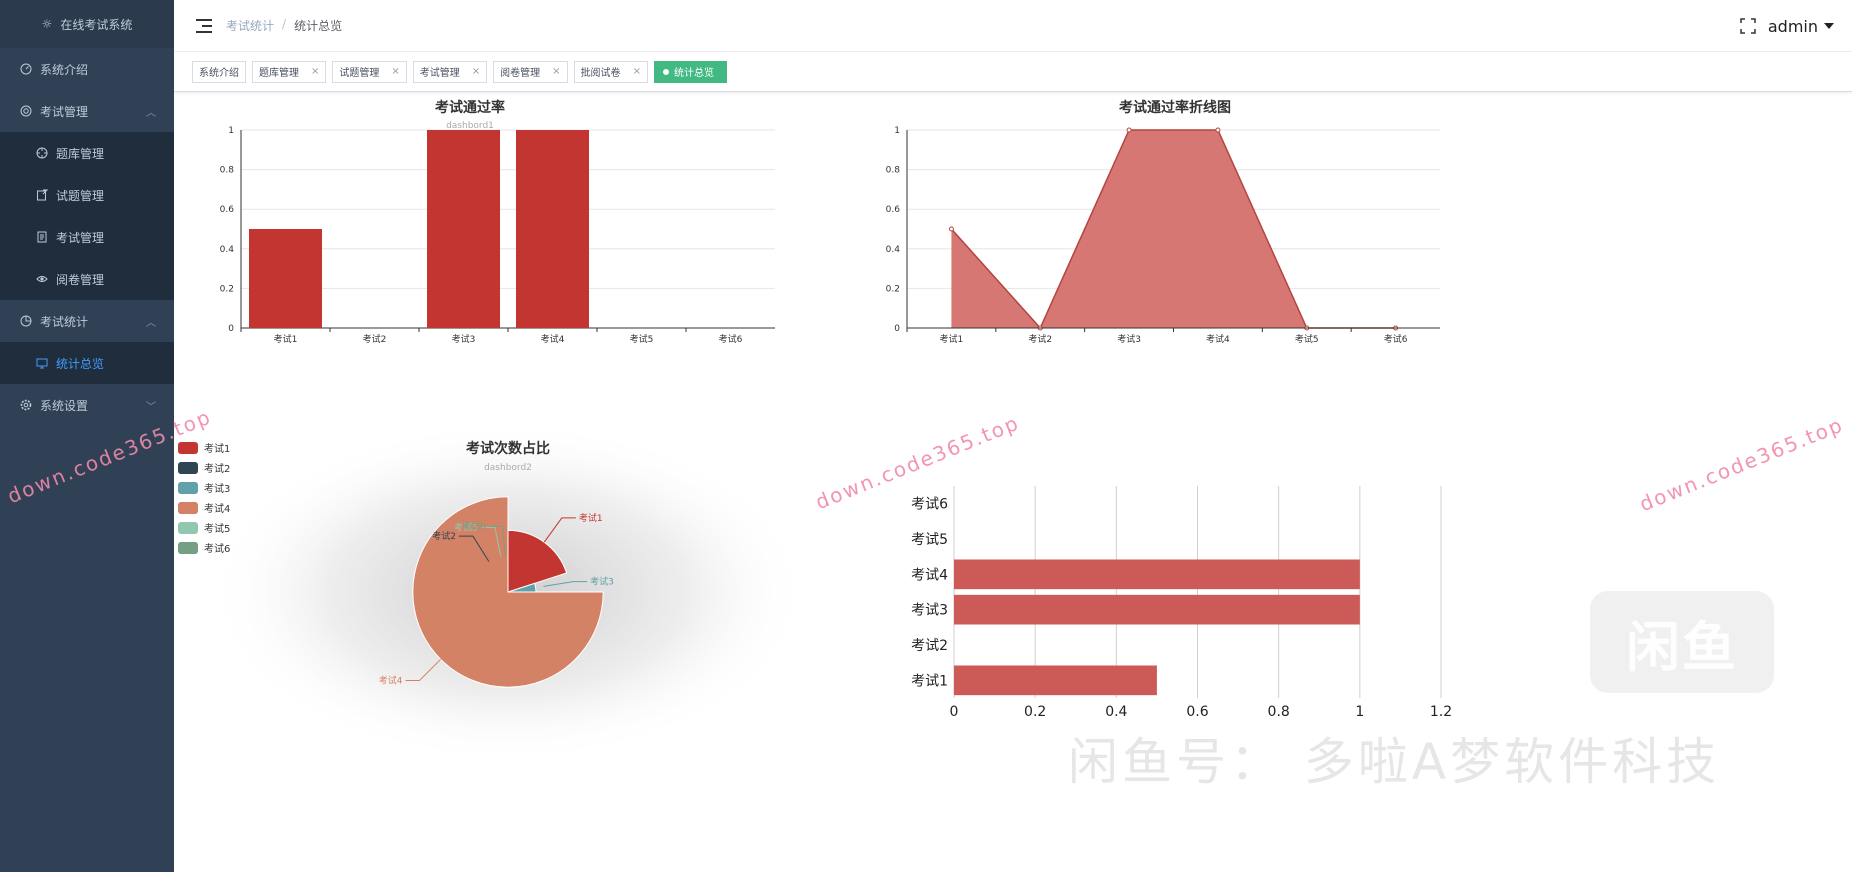  Describe the element at coordinates (26, 111) in the screenshot. I see `gear-ring-icon` at that location.